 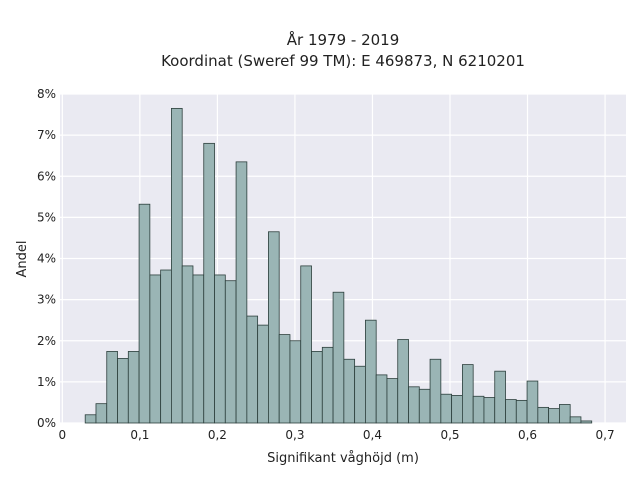 I want to click on y-tick-label: 4%, so click(x=46, y=259).